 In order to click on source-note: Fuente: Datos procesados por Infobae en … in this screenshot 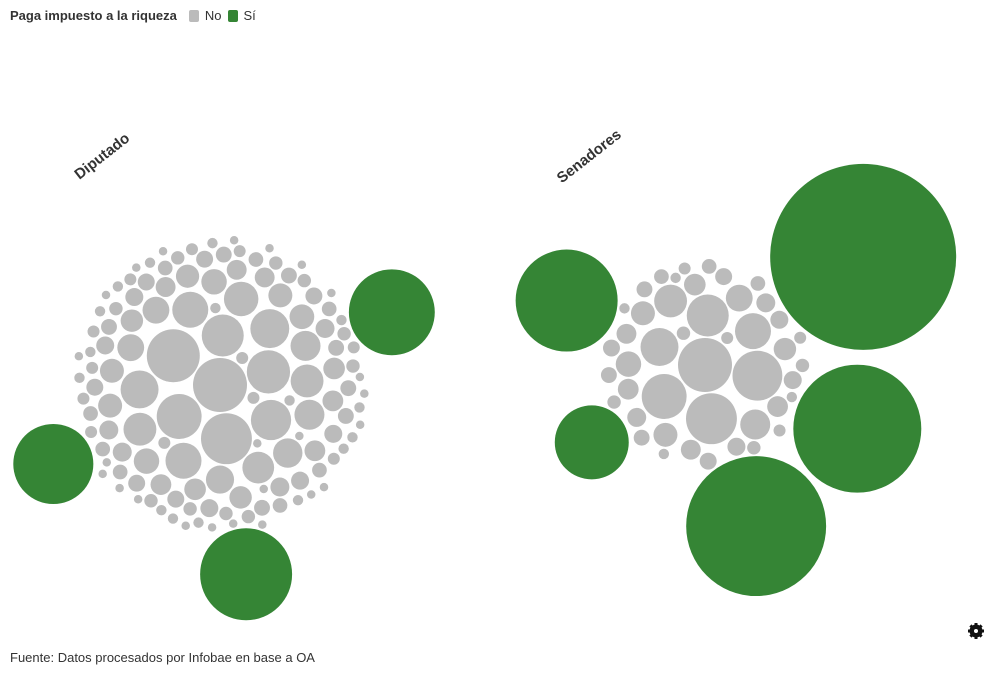, I will do `click(162, 657)`.